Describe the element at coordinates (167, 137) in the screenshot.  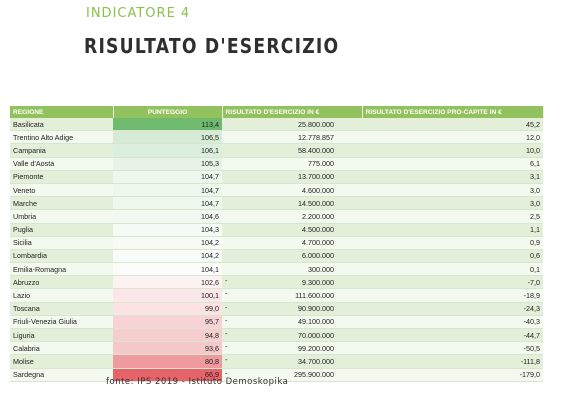
I see `cell-punteggio: 106,5` at that location.